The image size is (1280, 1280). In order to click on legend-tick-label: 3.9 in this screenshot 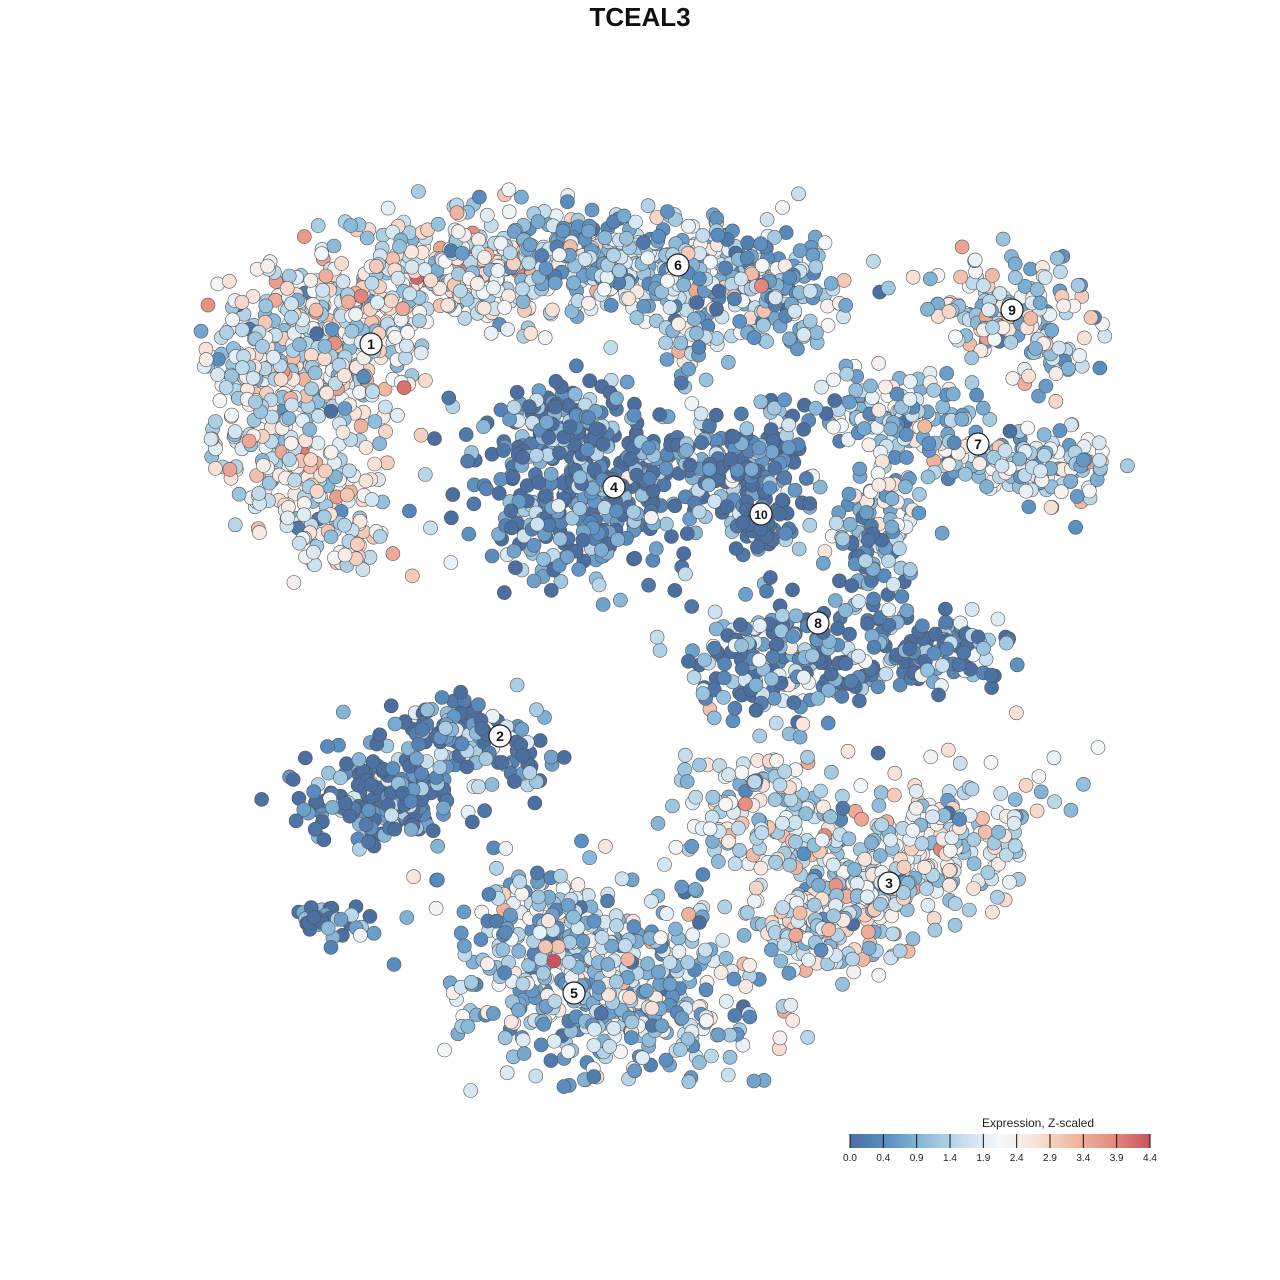, I will do `click(1117, 1158)`.